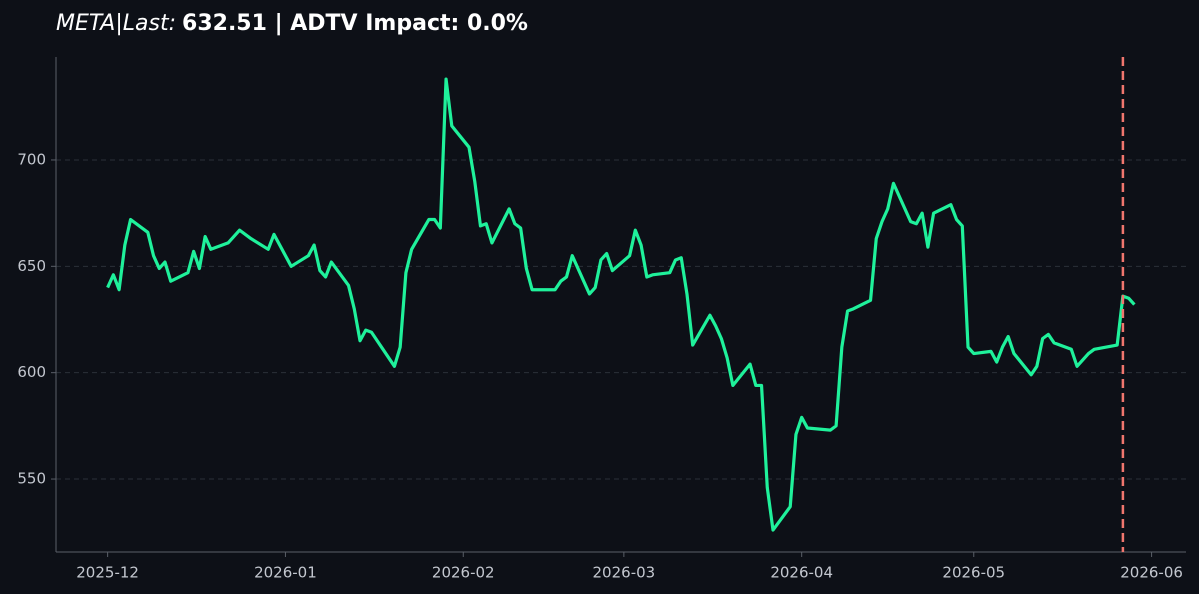 This screenshot has width=1199, height=594. What do you see at coordinates (355, 23) in the screenshot?
I see `title-info: 632.51 | ADTV Impact: 0.0%` at bounding box center [355, 23].